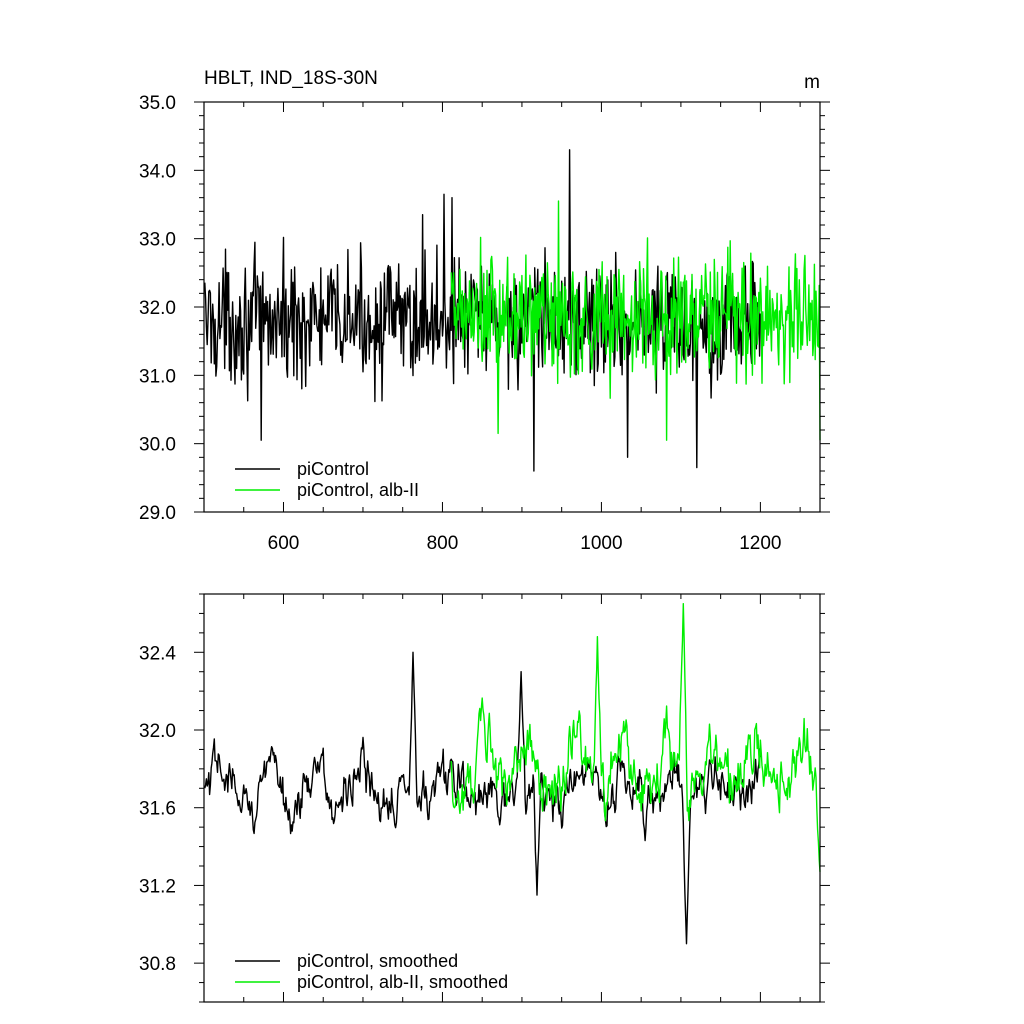  What do you see at coordinates (157, 886) in the screenshot?
I see `y-tick-label: 31.2` at bounding box center [157, 886].